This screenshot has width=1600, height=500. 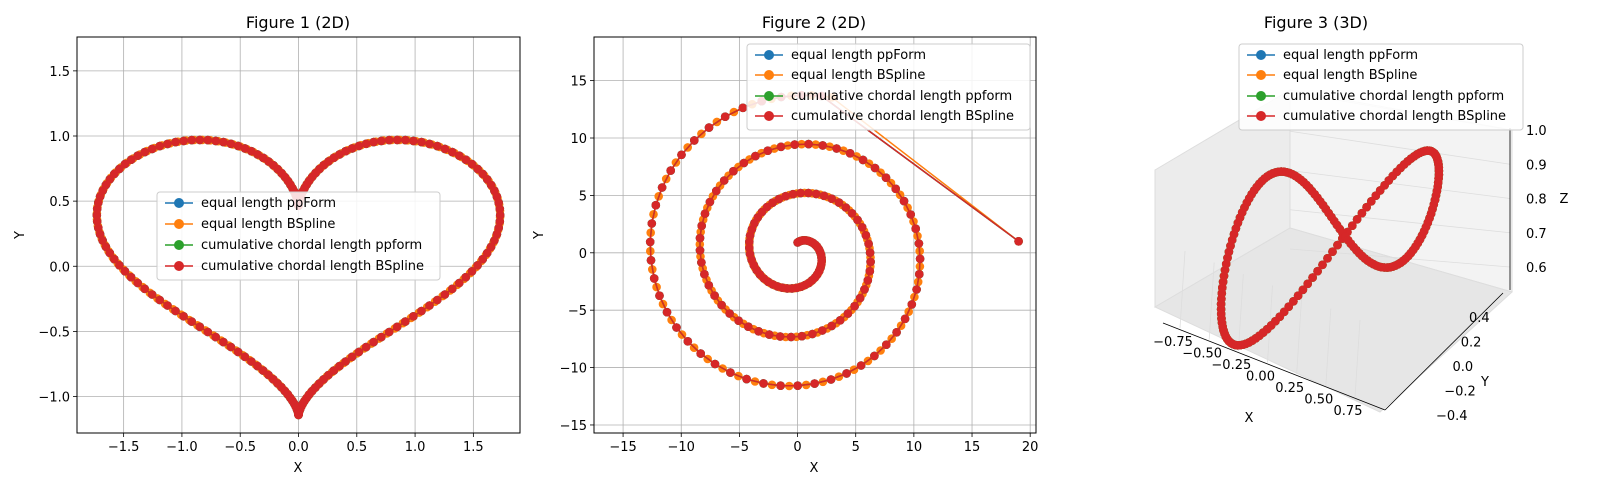 I want to click on y-tick-label: 1.0, so click(x=59, y=137).